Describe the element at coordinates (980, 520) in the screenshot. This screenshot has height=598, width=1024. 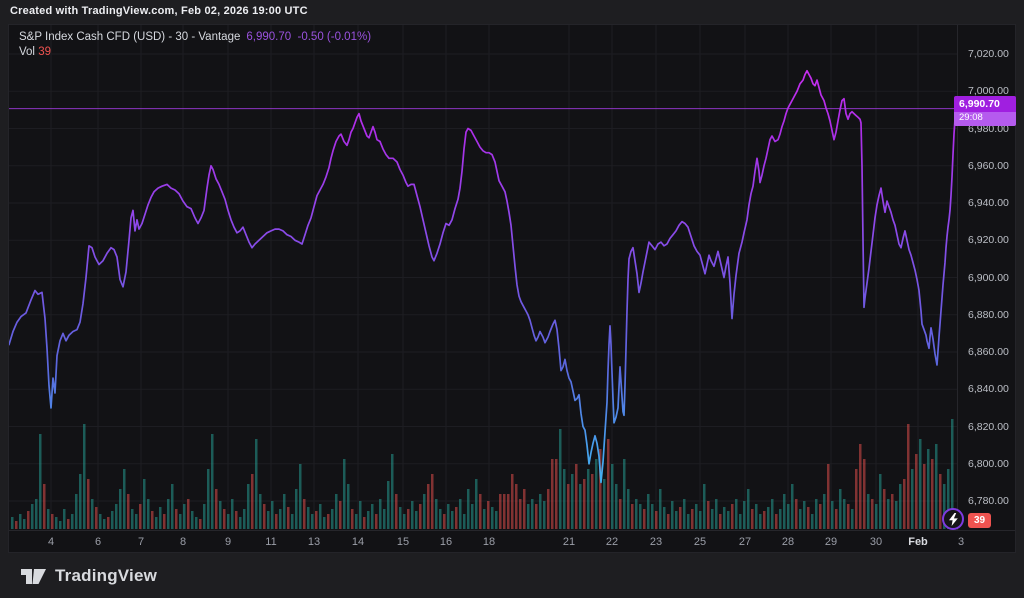
I see `time-axis-count-badge: 39` at that location.